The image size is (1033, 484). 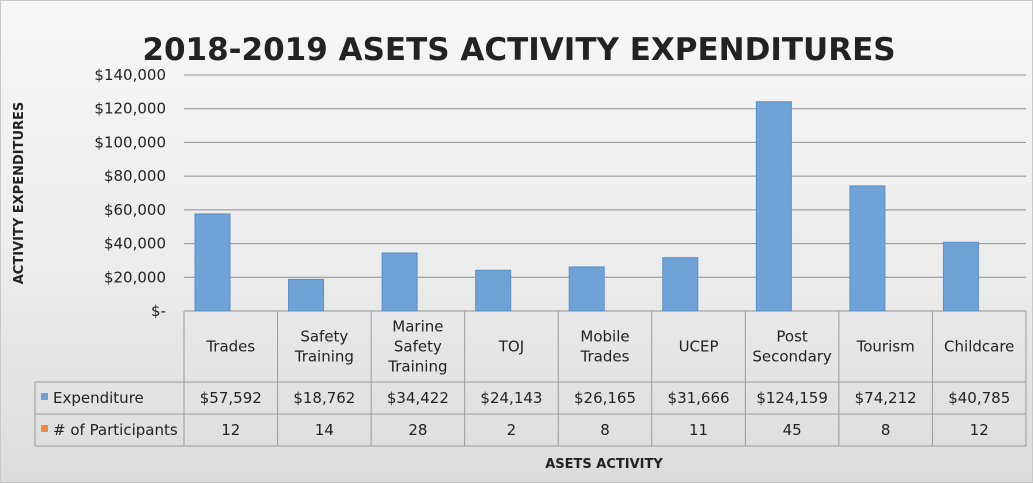 What do you see at coordinates (979, 347) in the screenshot?
I see `x-tick-label: Childcare` at bounding box center [979, 347].